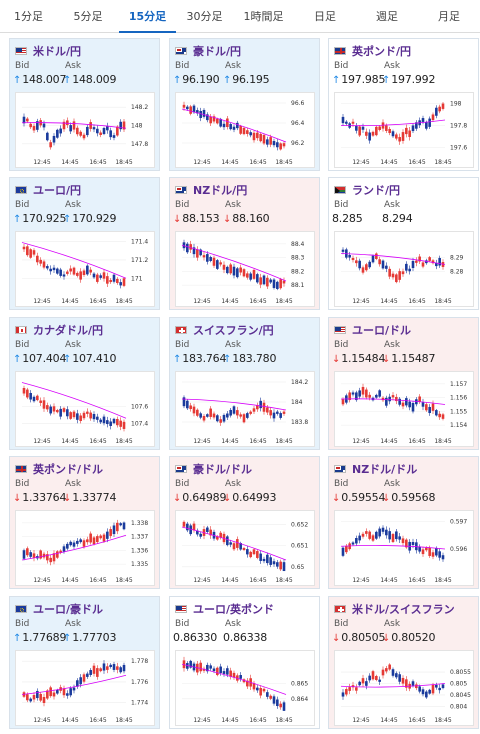  I want to click on pair-title-link: ユーロ/英ポンド, so click(224, 609).